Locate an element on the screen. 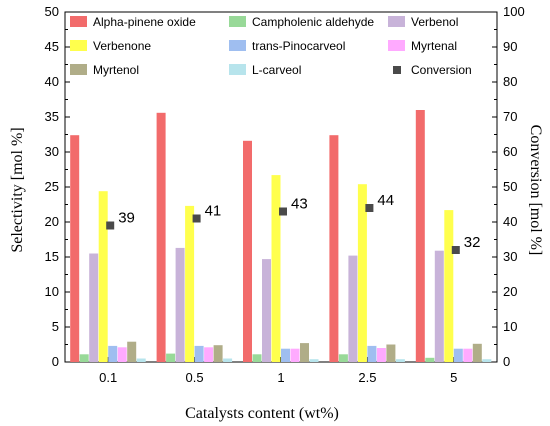 Image resolution: width=550 pixels, height=426 pixels. x-tick-label: 2.5 is located at coordinates (367, 377).